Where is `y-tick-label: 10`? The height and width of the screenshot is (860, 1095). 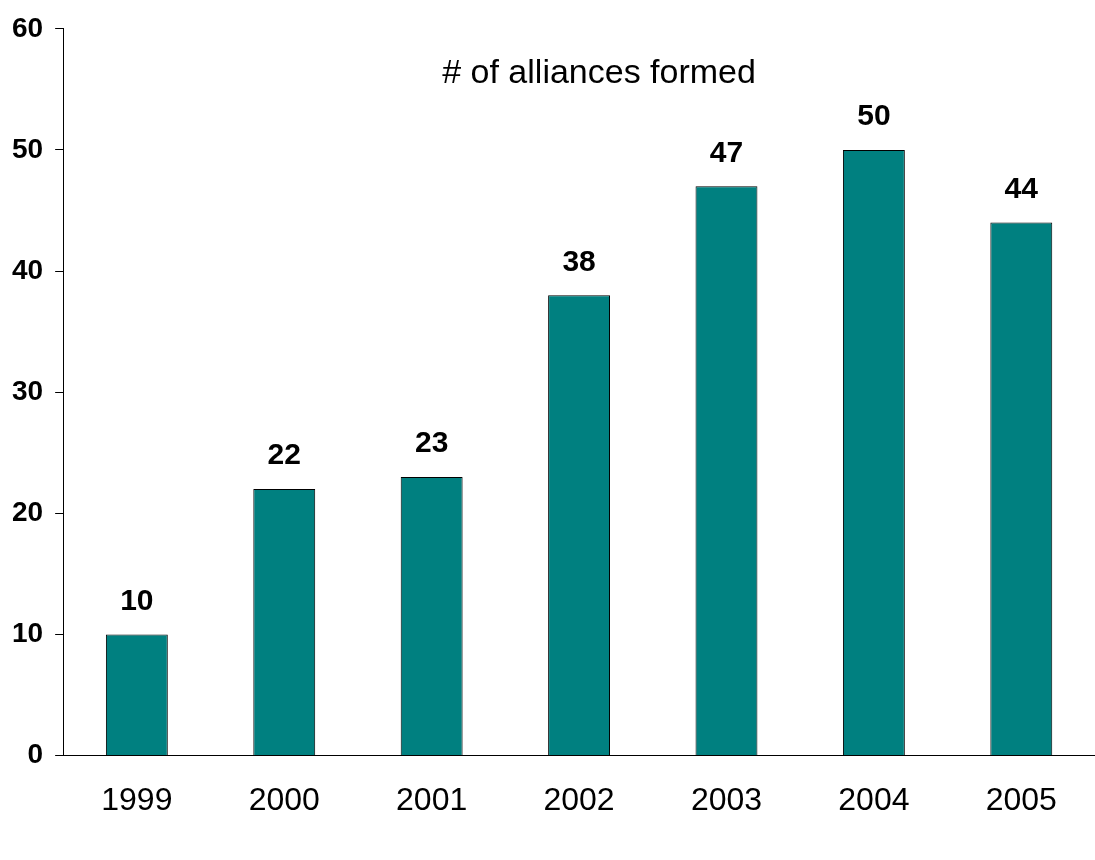 y-tick-label: 10 is located at coordinates (27, 633).